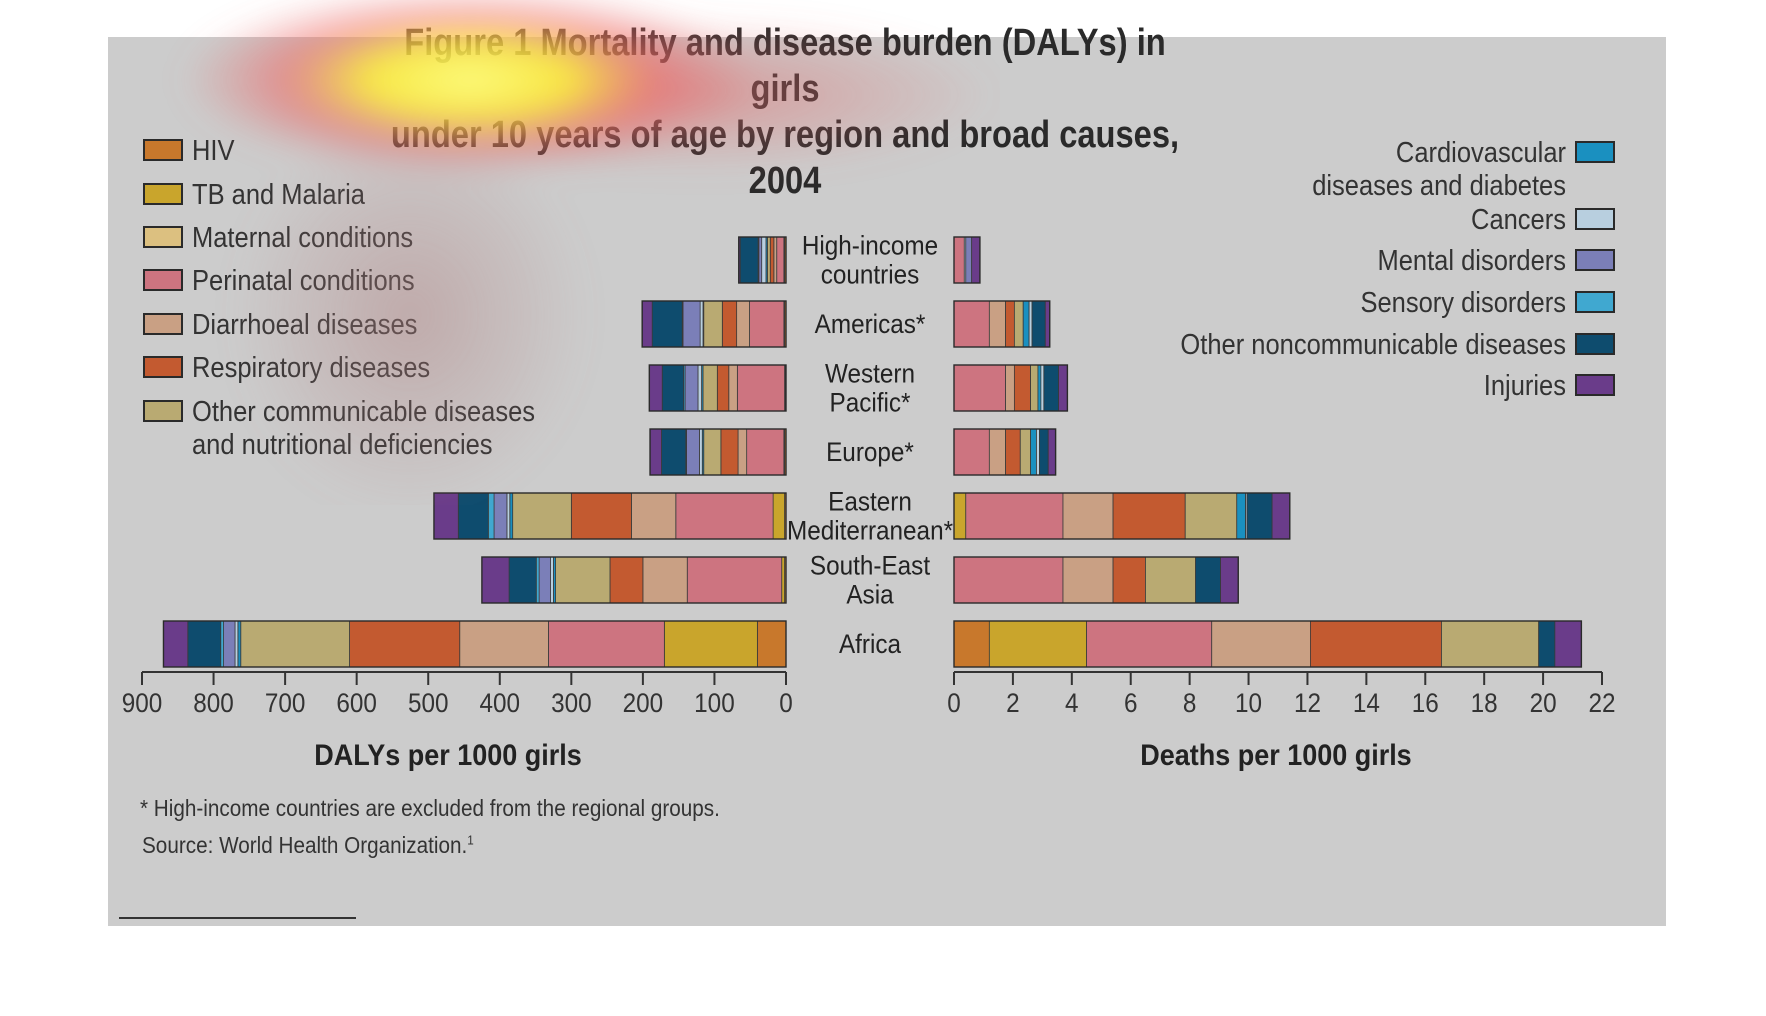 This screenshot has width=1766, height=1016. Describe the element at coordinates (522, 580) in the screenshot. I see `dalys-bar-south-east-asia-other_noncommunicable` at that location.